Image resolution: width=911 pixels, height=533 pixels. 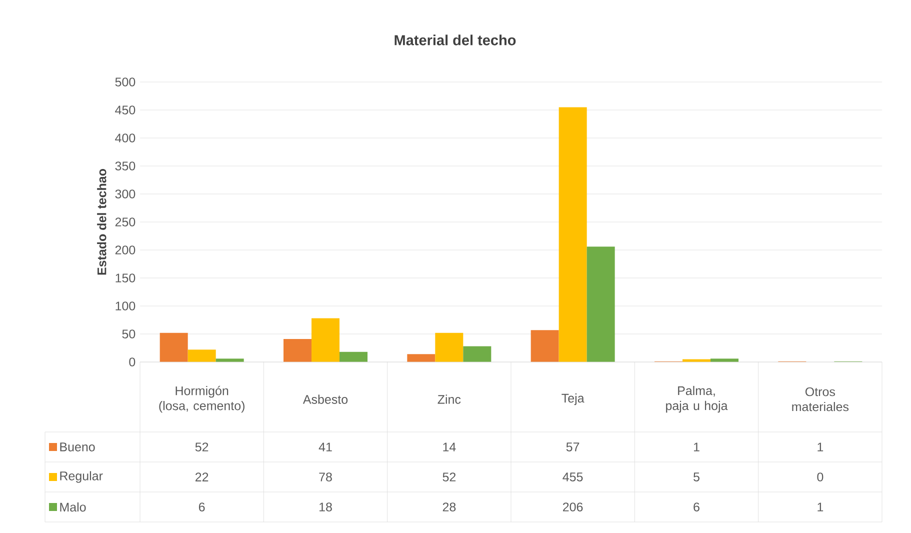 I want to click on legend-label: Malo, so click(x=73, y=507).